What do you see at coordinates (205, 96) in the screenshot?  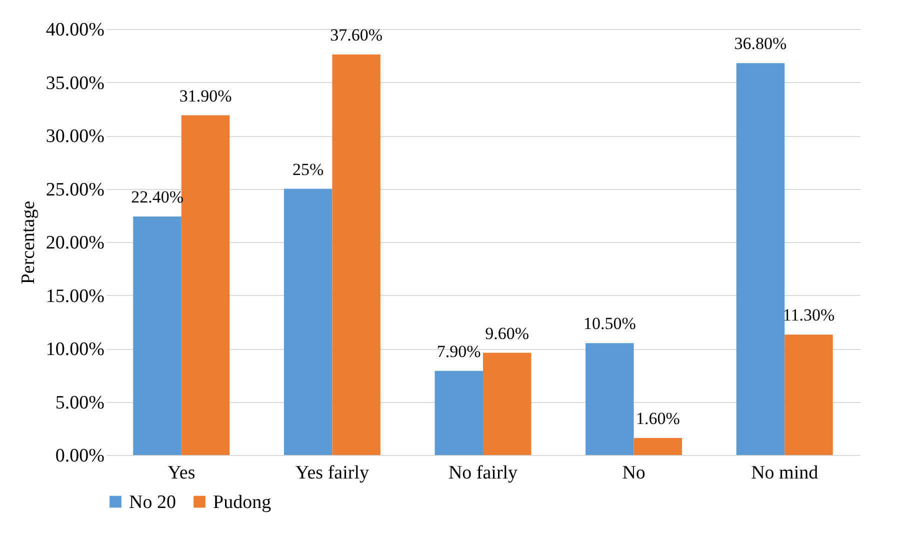 I see `data-label: 31.90%` at bounding box center [205, 96].